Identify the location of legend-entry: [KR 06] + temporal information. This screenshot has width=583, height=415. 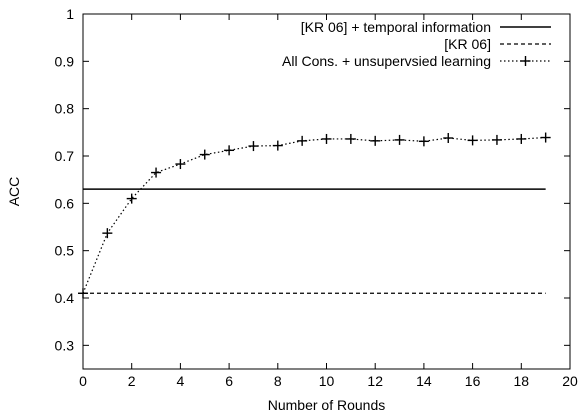
(426, 27).